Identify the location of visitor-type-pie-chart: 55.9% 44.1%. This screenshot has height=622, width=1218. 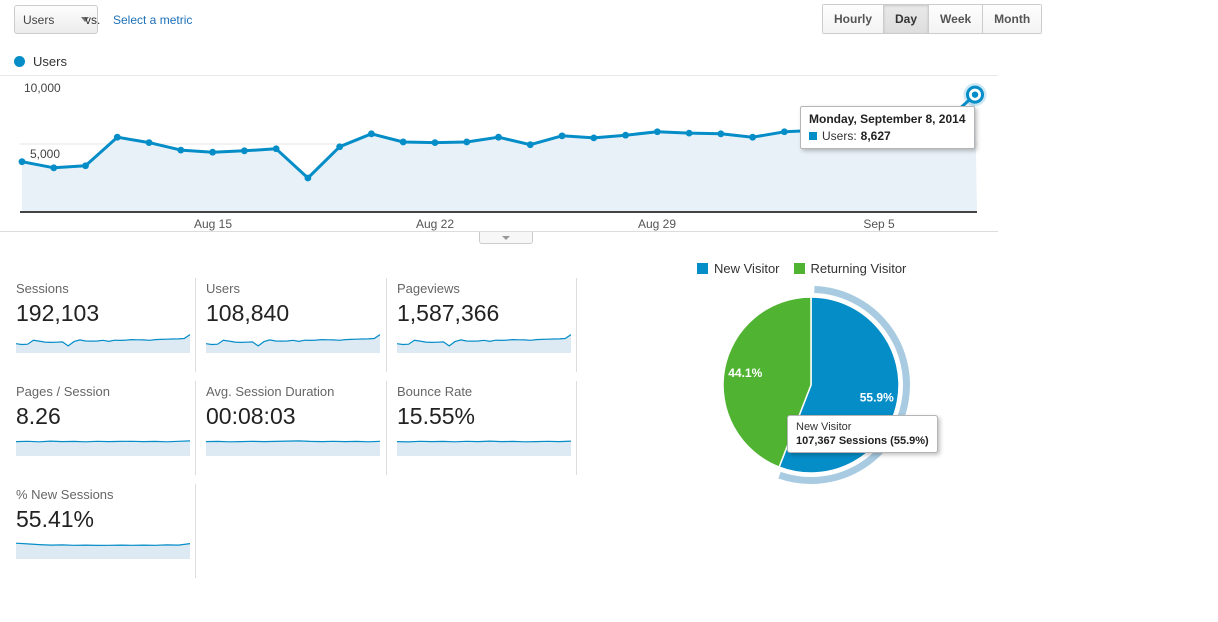
(815, 387).